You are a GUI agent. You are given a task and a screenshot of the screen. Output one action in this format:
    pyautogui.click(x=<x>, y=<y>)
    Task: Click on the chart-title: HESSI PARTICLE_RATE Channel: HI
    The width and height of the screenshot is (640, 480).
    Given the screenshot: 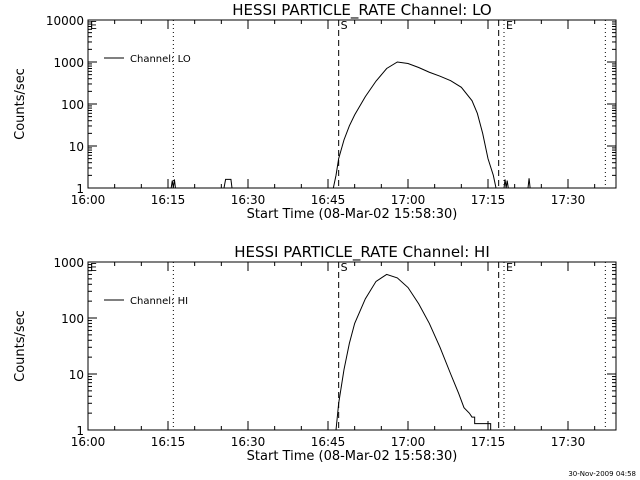 What is the action you would take?
    pyautogui.click(x=362, y=252)
    